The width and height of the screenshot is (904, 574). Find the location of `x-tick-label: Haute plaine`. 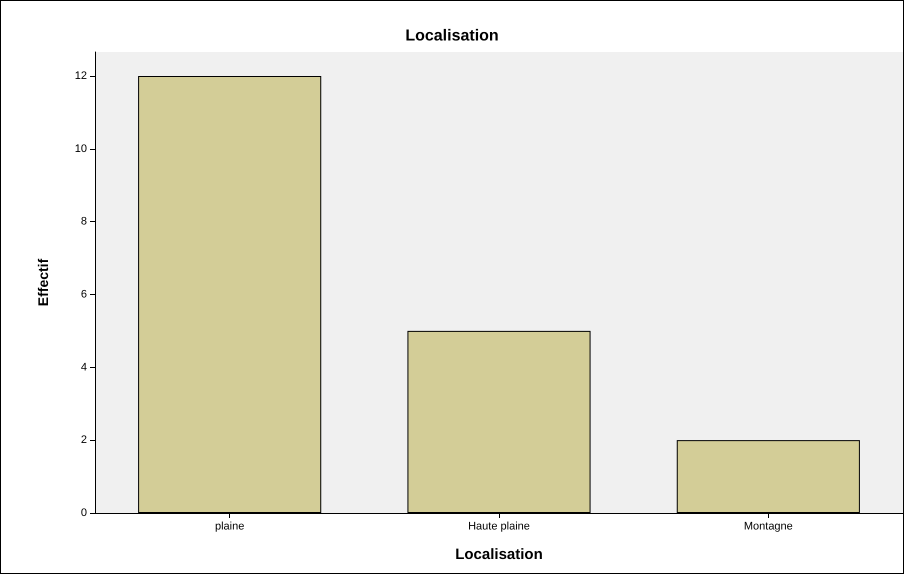

x-tick-label: Haute plaine is located at coordinates (499, 526).